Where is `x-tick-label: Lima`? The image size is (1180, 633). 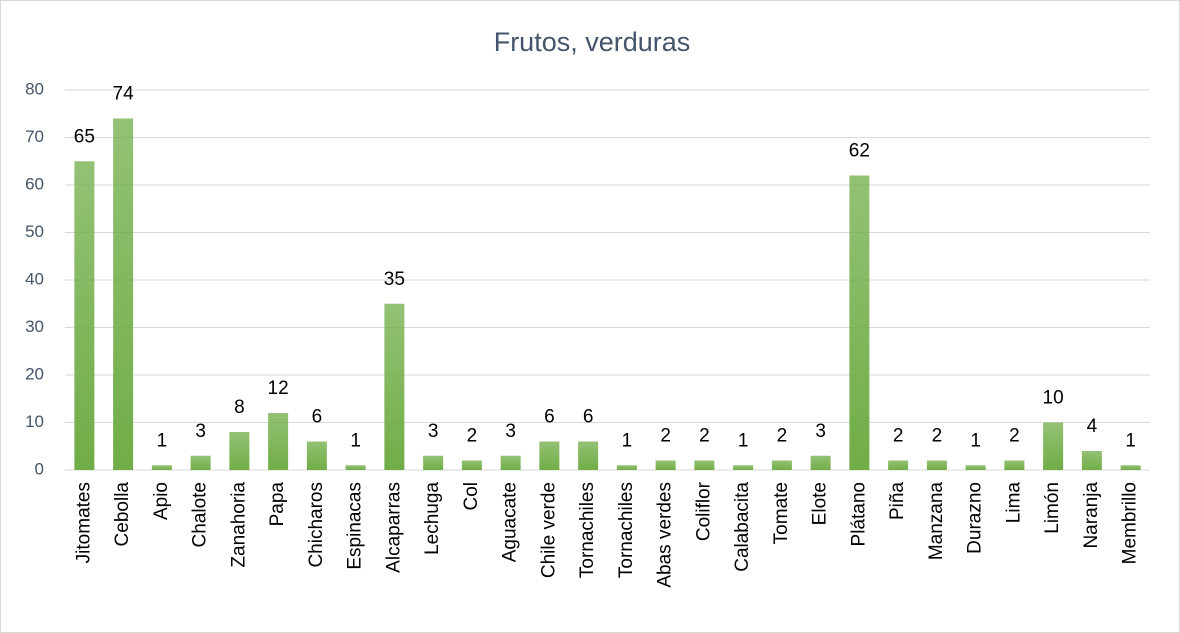 x-tick-label: Lima is located at coordinates (1013, 503).